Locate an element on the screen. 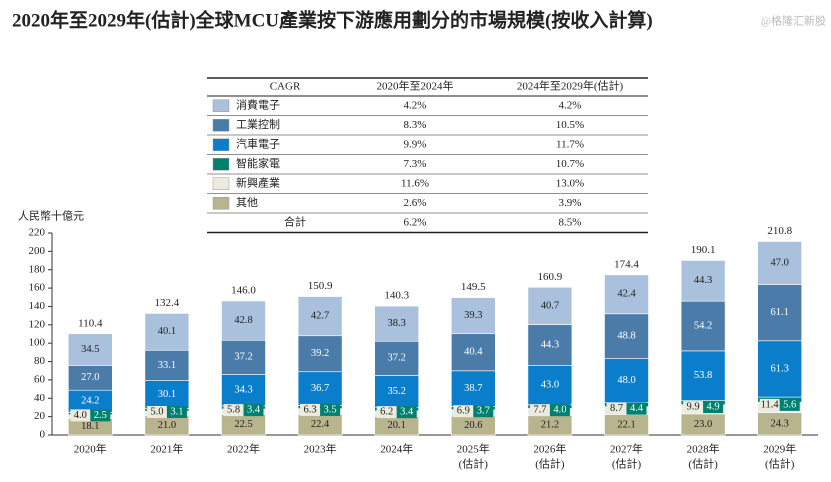 The image size is (831, 482). value-label: 8.7 is located at coordinates (616, 408).